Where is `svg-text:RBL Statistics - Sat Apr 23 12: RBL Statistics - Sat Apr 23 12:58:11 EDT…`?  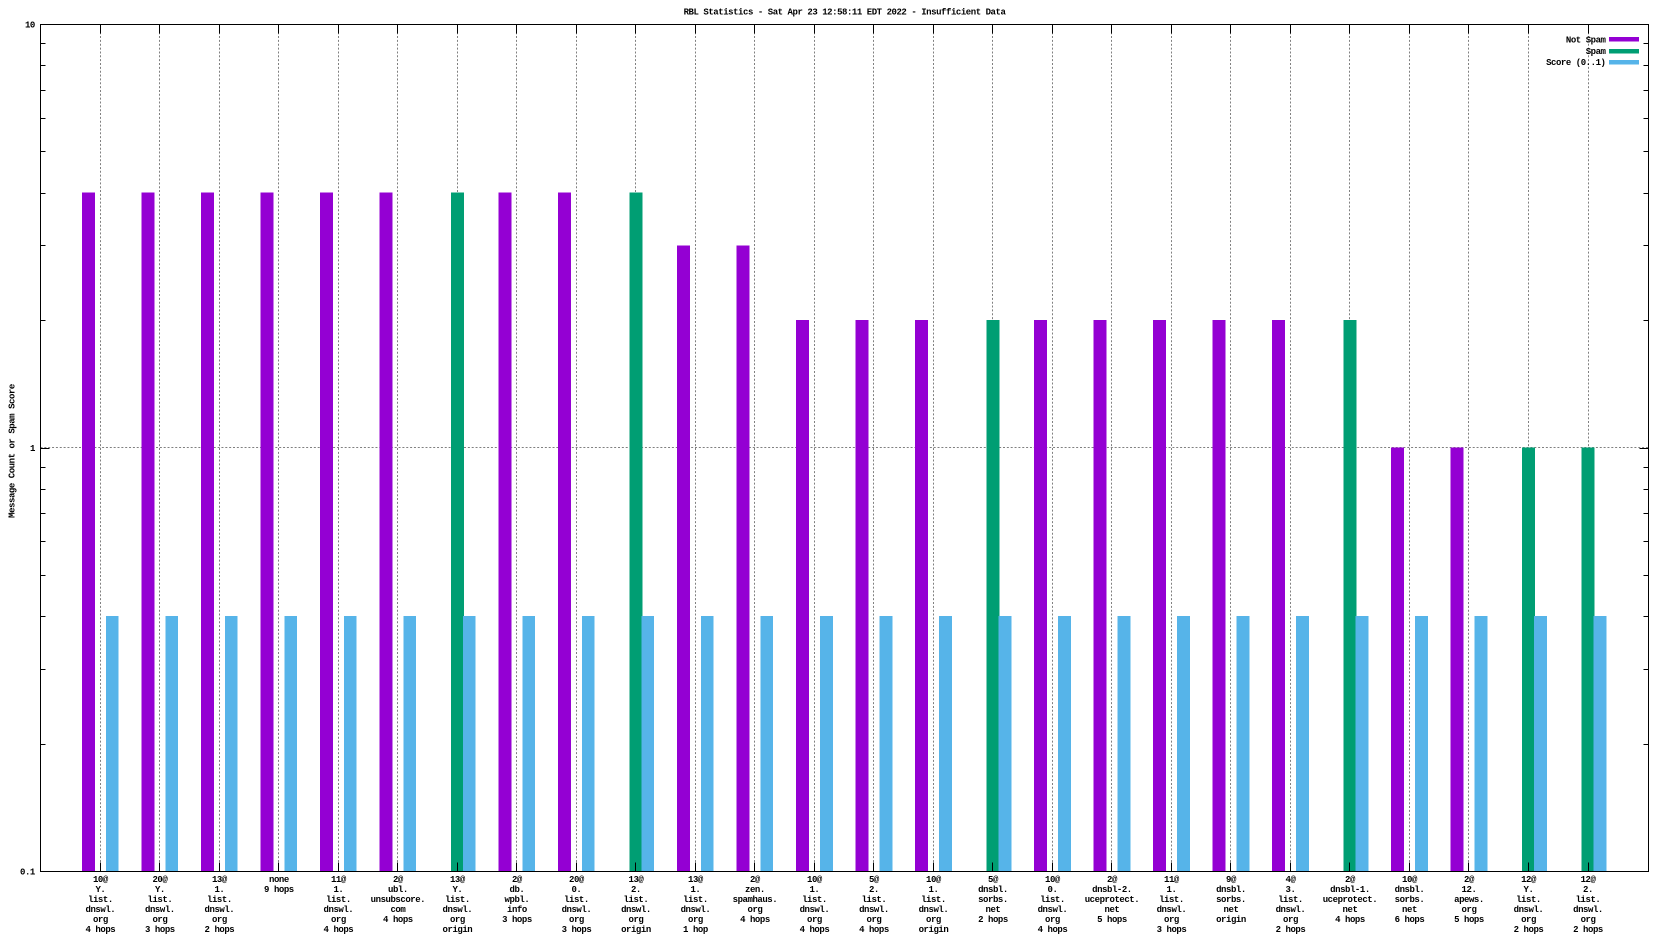 svg-text:RBL Statistics - Sat Apr 23 12: RBL Statistics - Sat Apr 23 12:58:11 EDT… is located at coordinates (845, 13).